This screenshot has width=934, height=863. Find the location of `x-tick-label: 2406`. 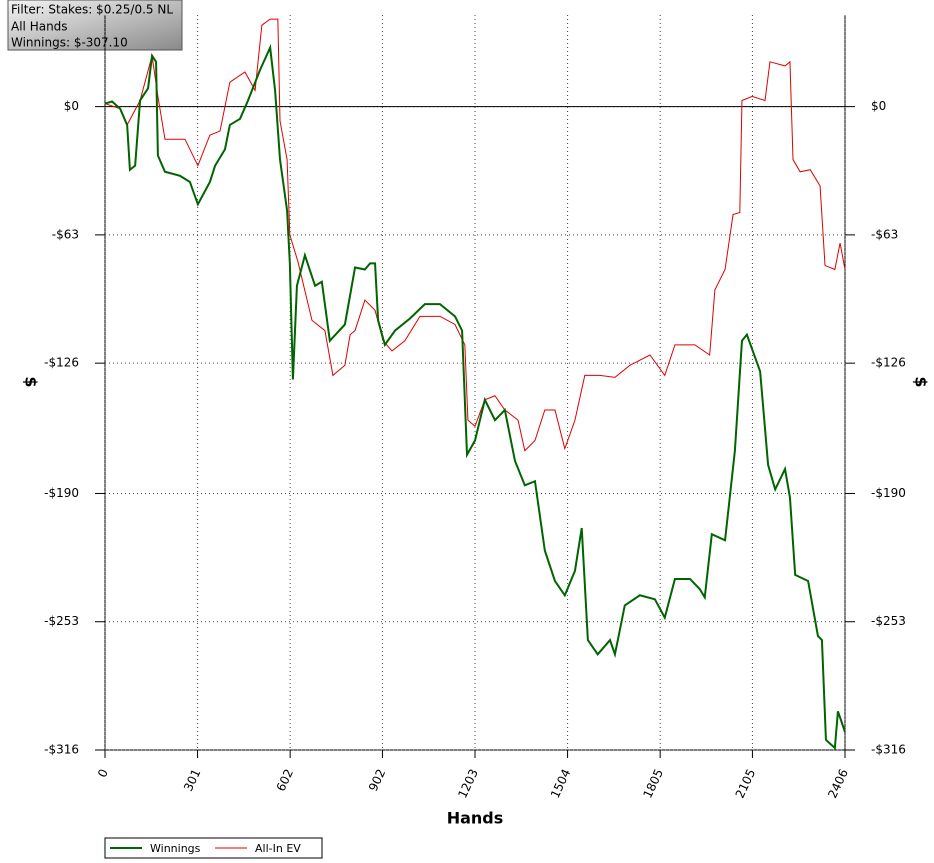

x-tick-label: 2406 is located at coordinates (838, 784).